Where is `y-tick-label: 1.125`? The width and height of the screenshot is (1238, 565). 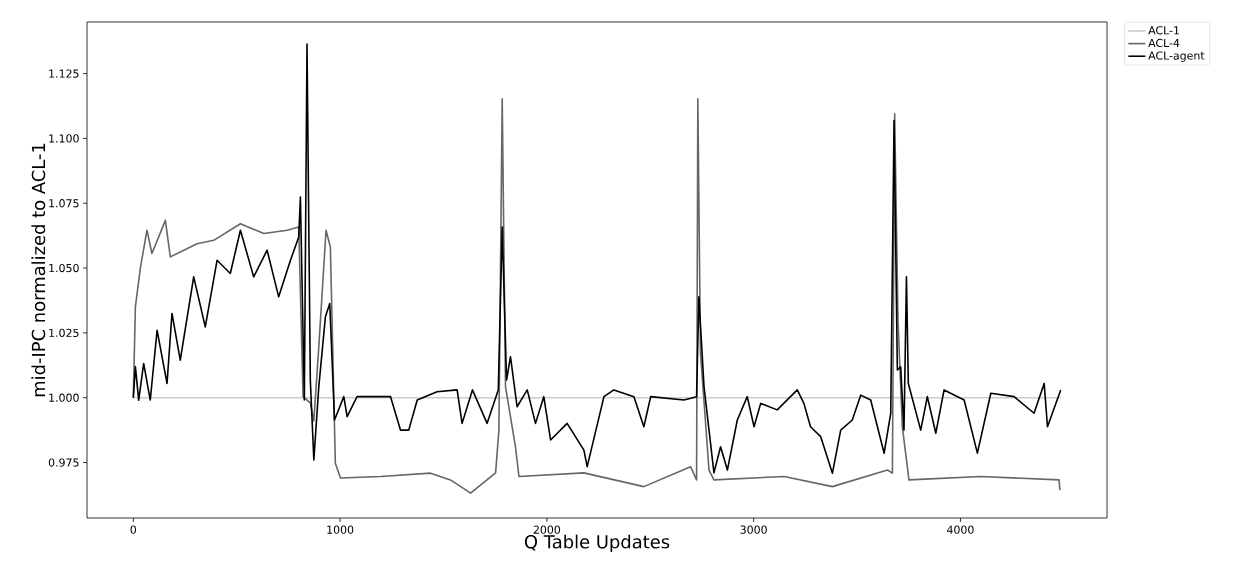
y-tick-label: 1.125 is located at coordinates (64, 73).